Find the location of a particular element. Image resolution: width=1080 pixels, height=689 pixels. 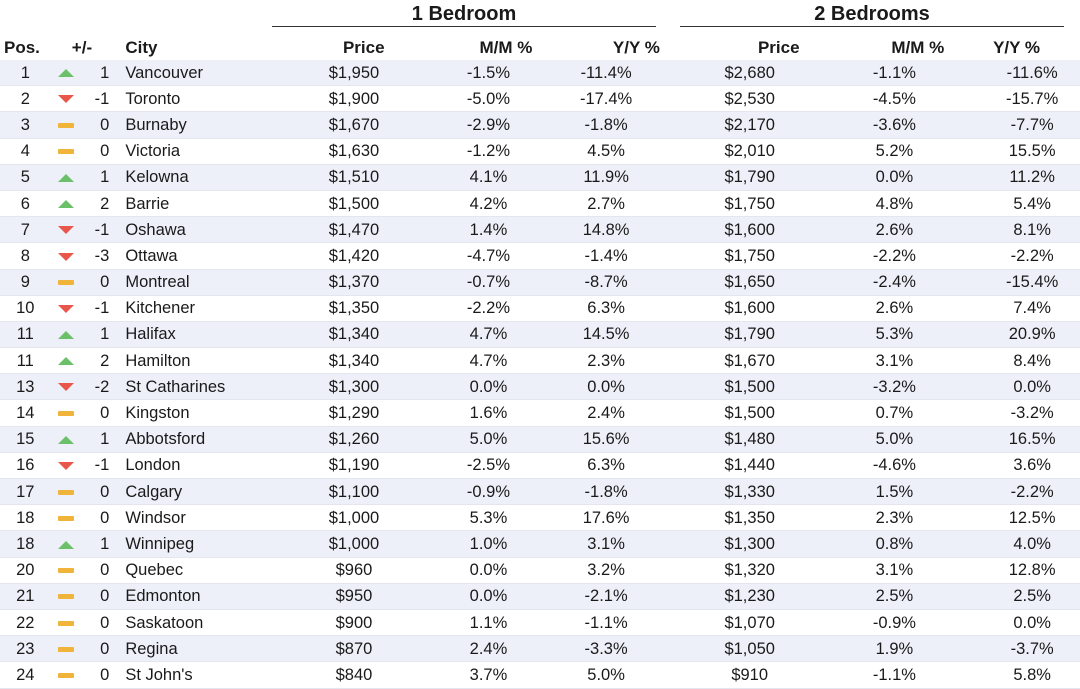

price-2br-cell: $1,480 is located at coordinates (729, 439).